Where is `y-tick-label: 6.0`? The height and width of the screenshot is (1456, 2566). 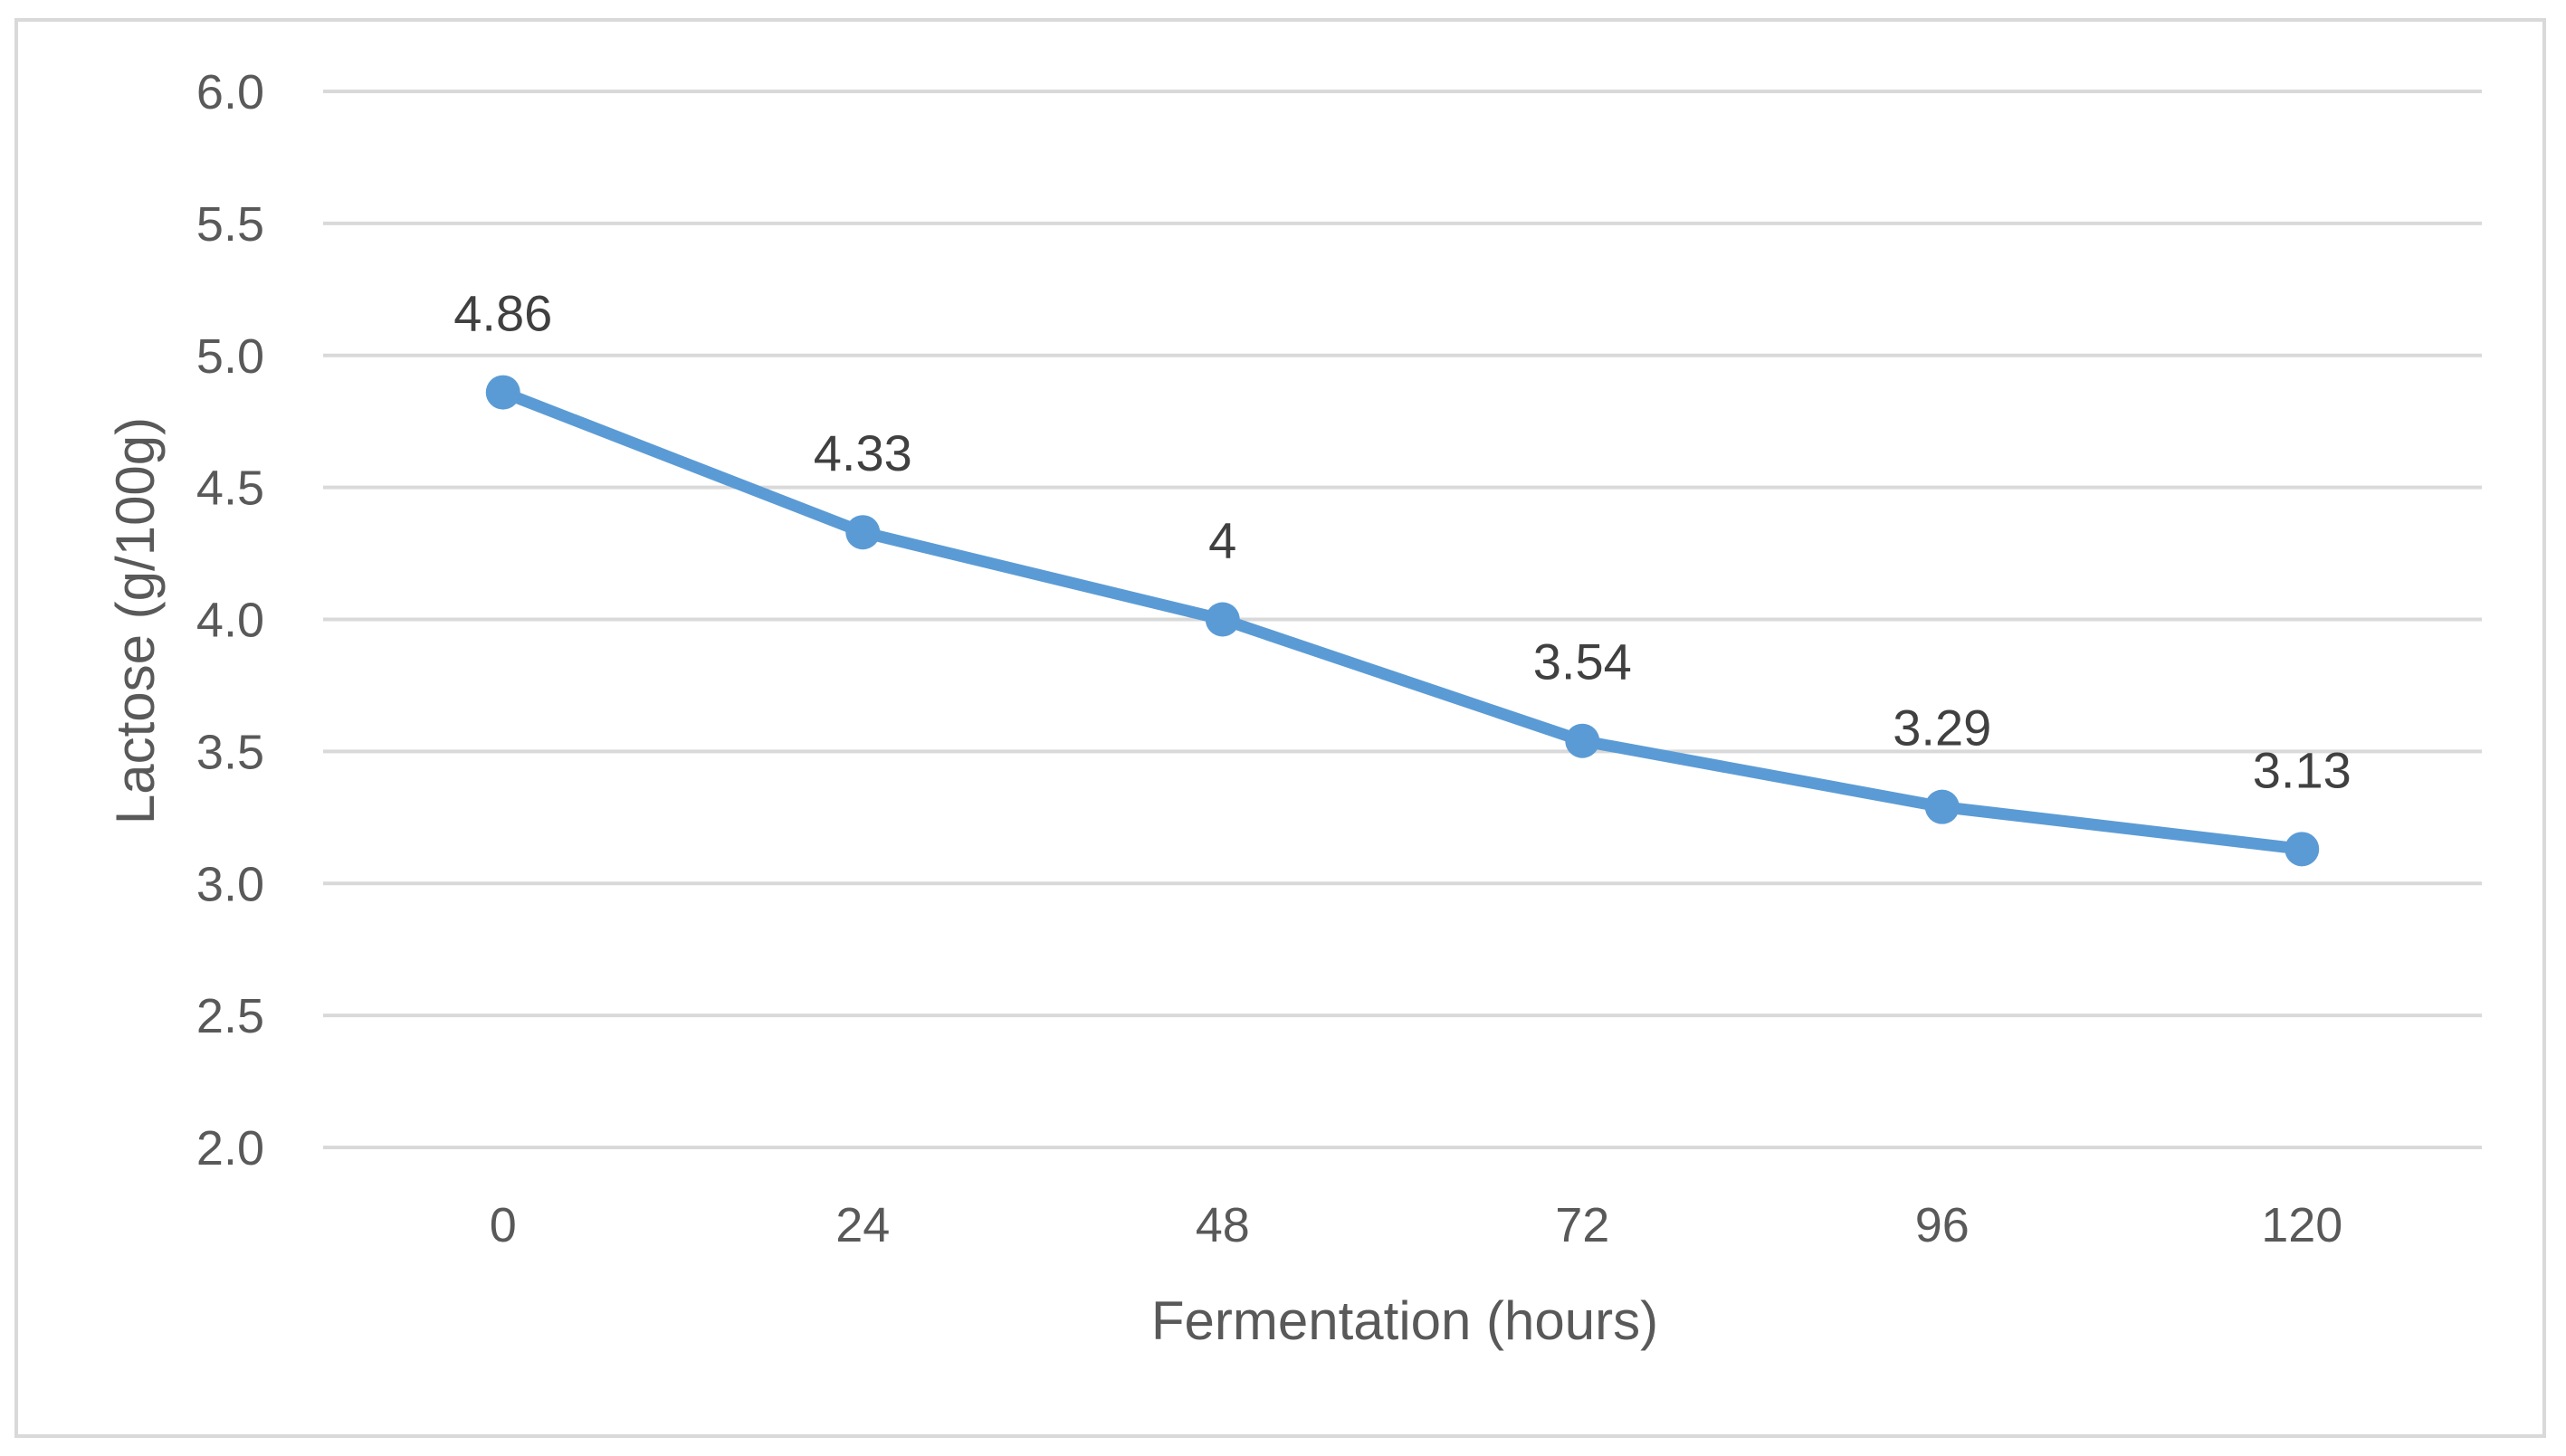 y-tick-label: 6.0 is located at coordinates (230, 92).